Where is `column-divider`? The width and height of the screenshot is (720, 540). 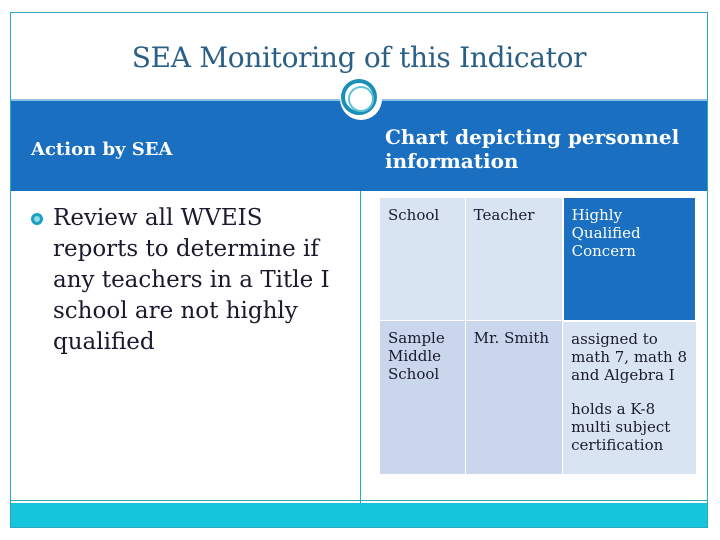 column-divider is located at coordinates (360, 347).